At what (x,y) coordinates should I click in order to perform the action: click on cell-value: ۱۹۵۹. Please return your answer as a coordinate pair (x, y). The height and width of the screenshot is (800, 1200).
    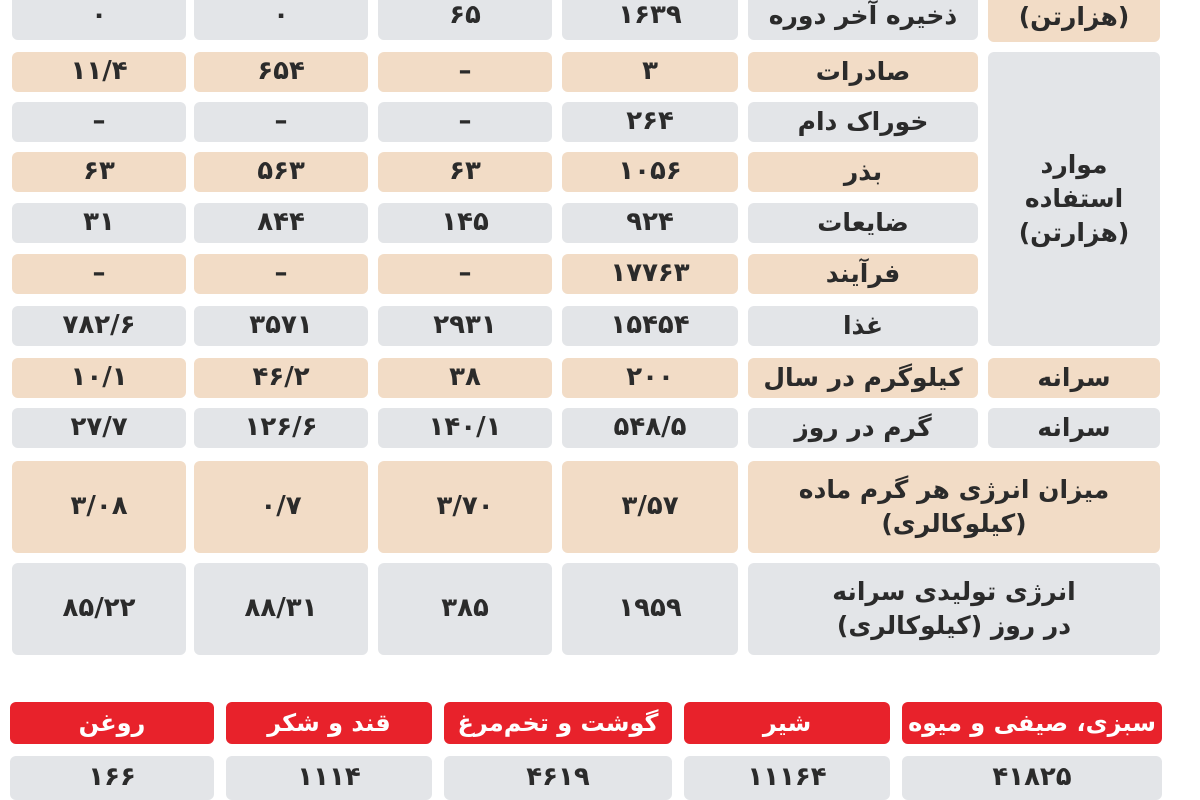
    Looking at the image, I should click on (650, 608).